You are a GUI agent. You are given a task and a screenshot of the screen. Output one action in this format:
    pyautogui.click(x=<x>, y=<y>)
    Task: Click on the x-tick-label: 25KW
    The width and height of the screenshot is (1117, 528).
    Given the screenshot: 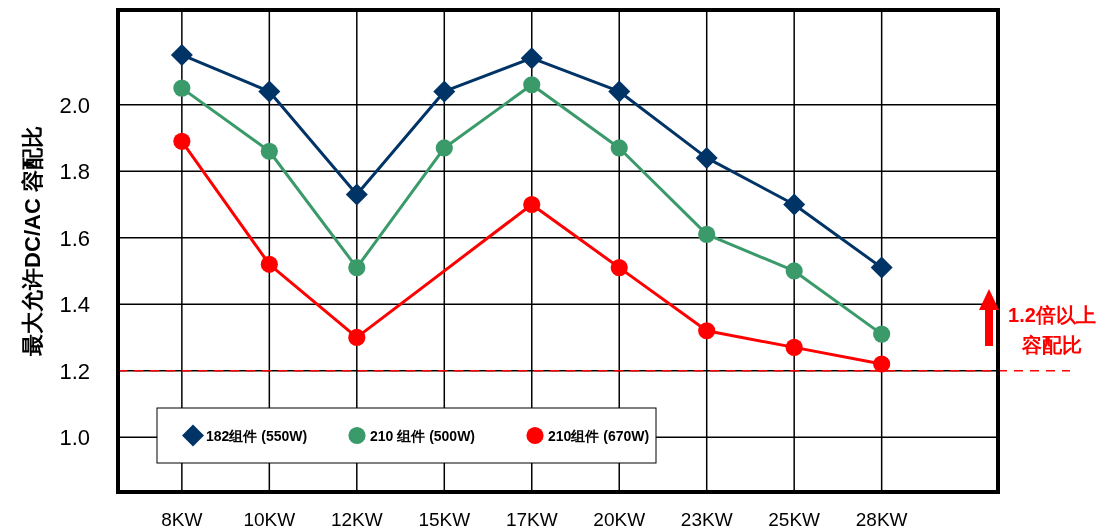 What is the action you would take?
    pyautogui.click(x=794, y=518)
    